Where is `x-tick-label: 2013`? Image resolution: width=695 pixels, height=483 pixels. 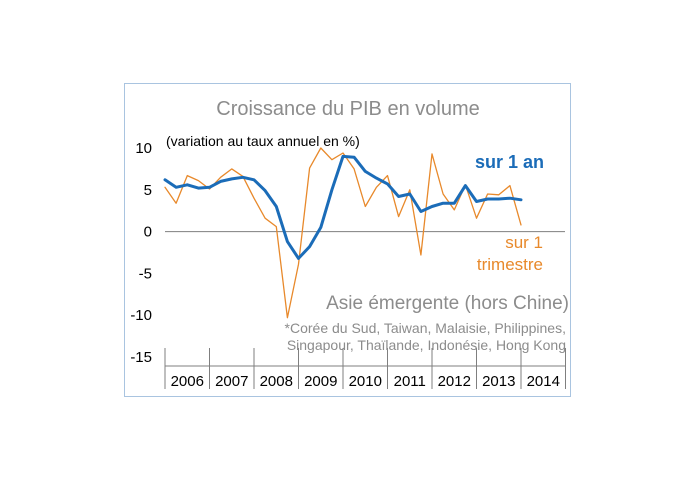 x-tick-label: 2013 is located at coordinates (498, 381).